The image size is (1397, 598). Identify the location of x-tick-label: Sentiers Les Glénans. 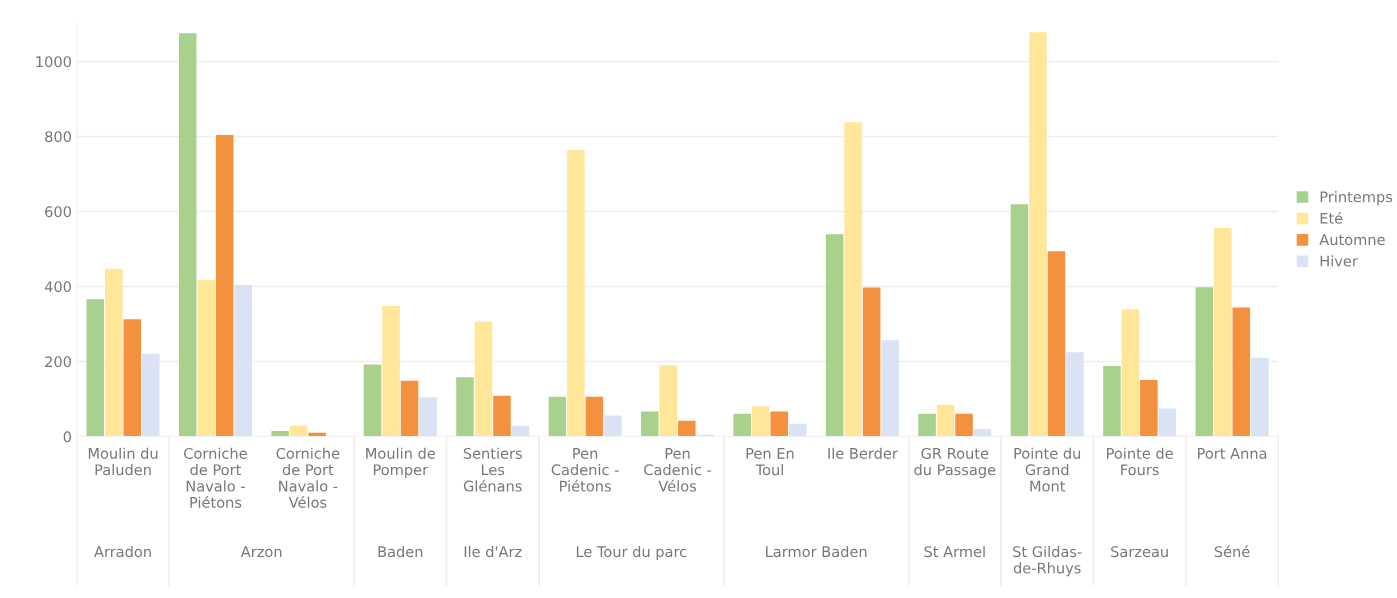
(492, 469).